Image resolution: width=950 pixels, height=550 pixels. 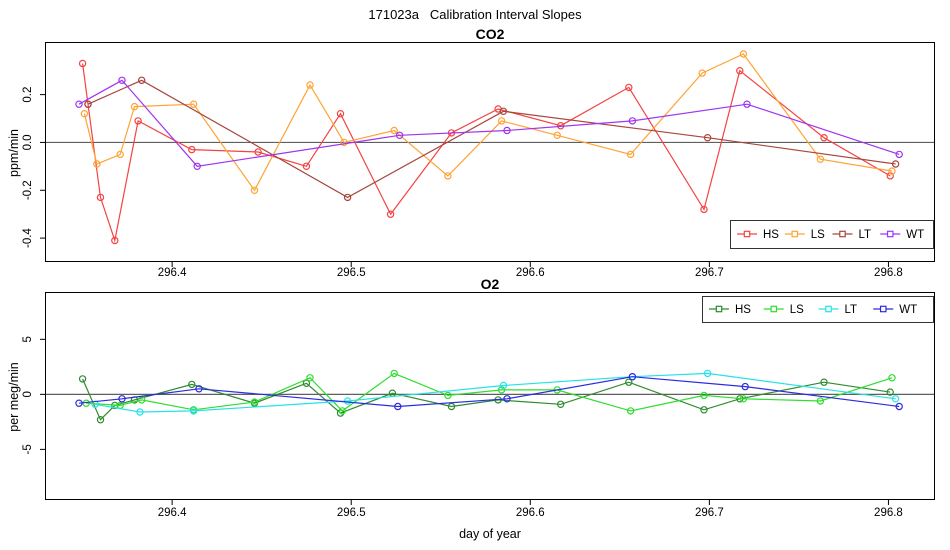 What do you see at coordinates (818, 309) in the screenshot?
I see `o2-legend-box` at bounding box center [818, 309].